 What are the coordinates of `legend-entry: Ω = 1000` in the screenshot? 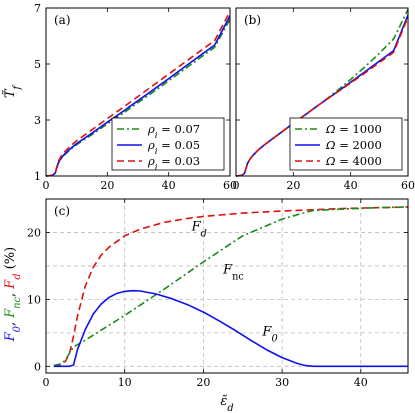 It's located at (353, 129).